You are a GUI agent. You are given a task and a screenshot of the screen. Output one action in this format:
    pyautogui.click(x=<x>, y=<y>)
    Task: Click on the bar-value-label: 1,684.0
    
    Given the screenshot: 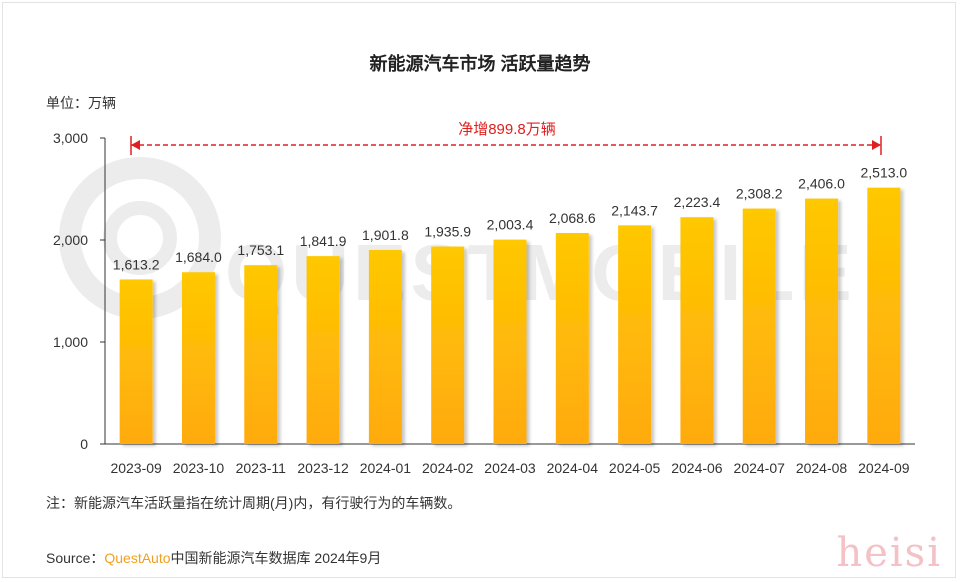 What is the action you would take?
    pyautogui.click(x=198, y=257)
    